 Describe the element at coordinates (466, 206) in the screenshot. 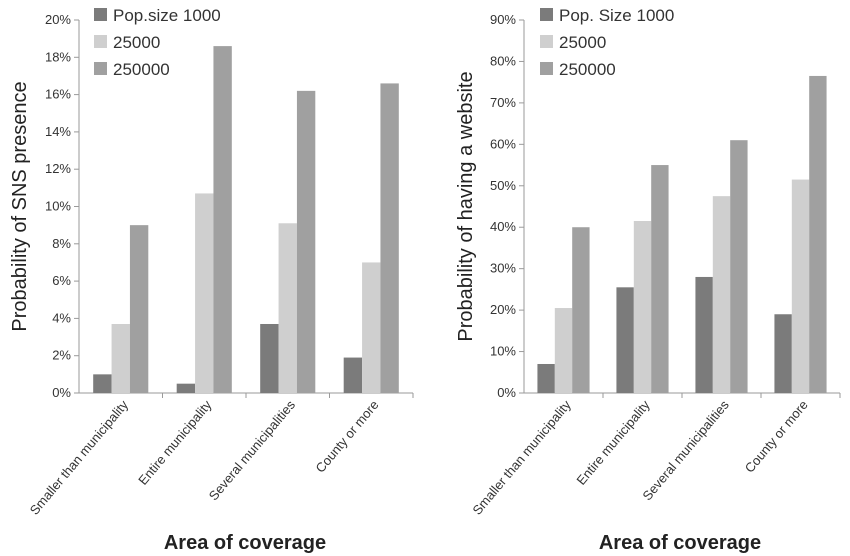

I see `y-axis-title: Probability of having a website` at that location.